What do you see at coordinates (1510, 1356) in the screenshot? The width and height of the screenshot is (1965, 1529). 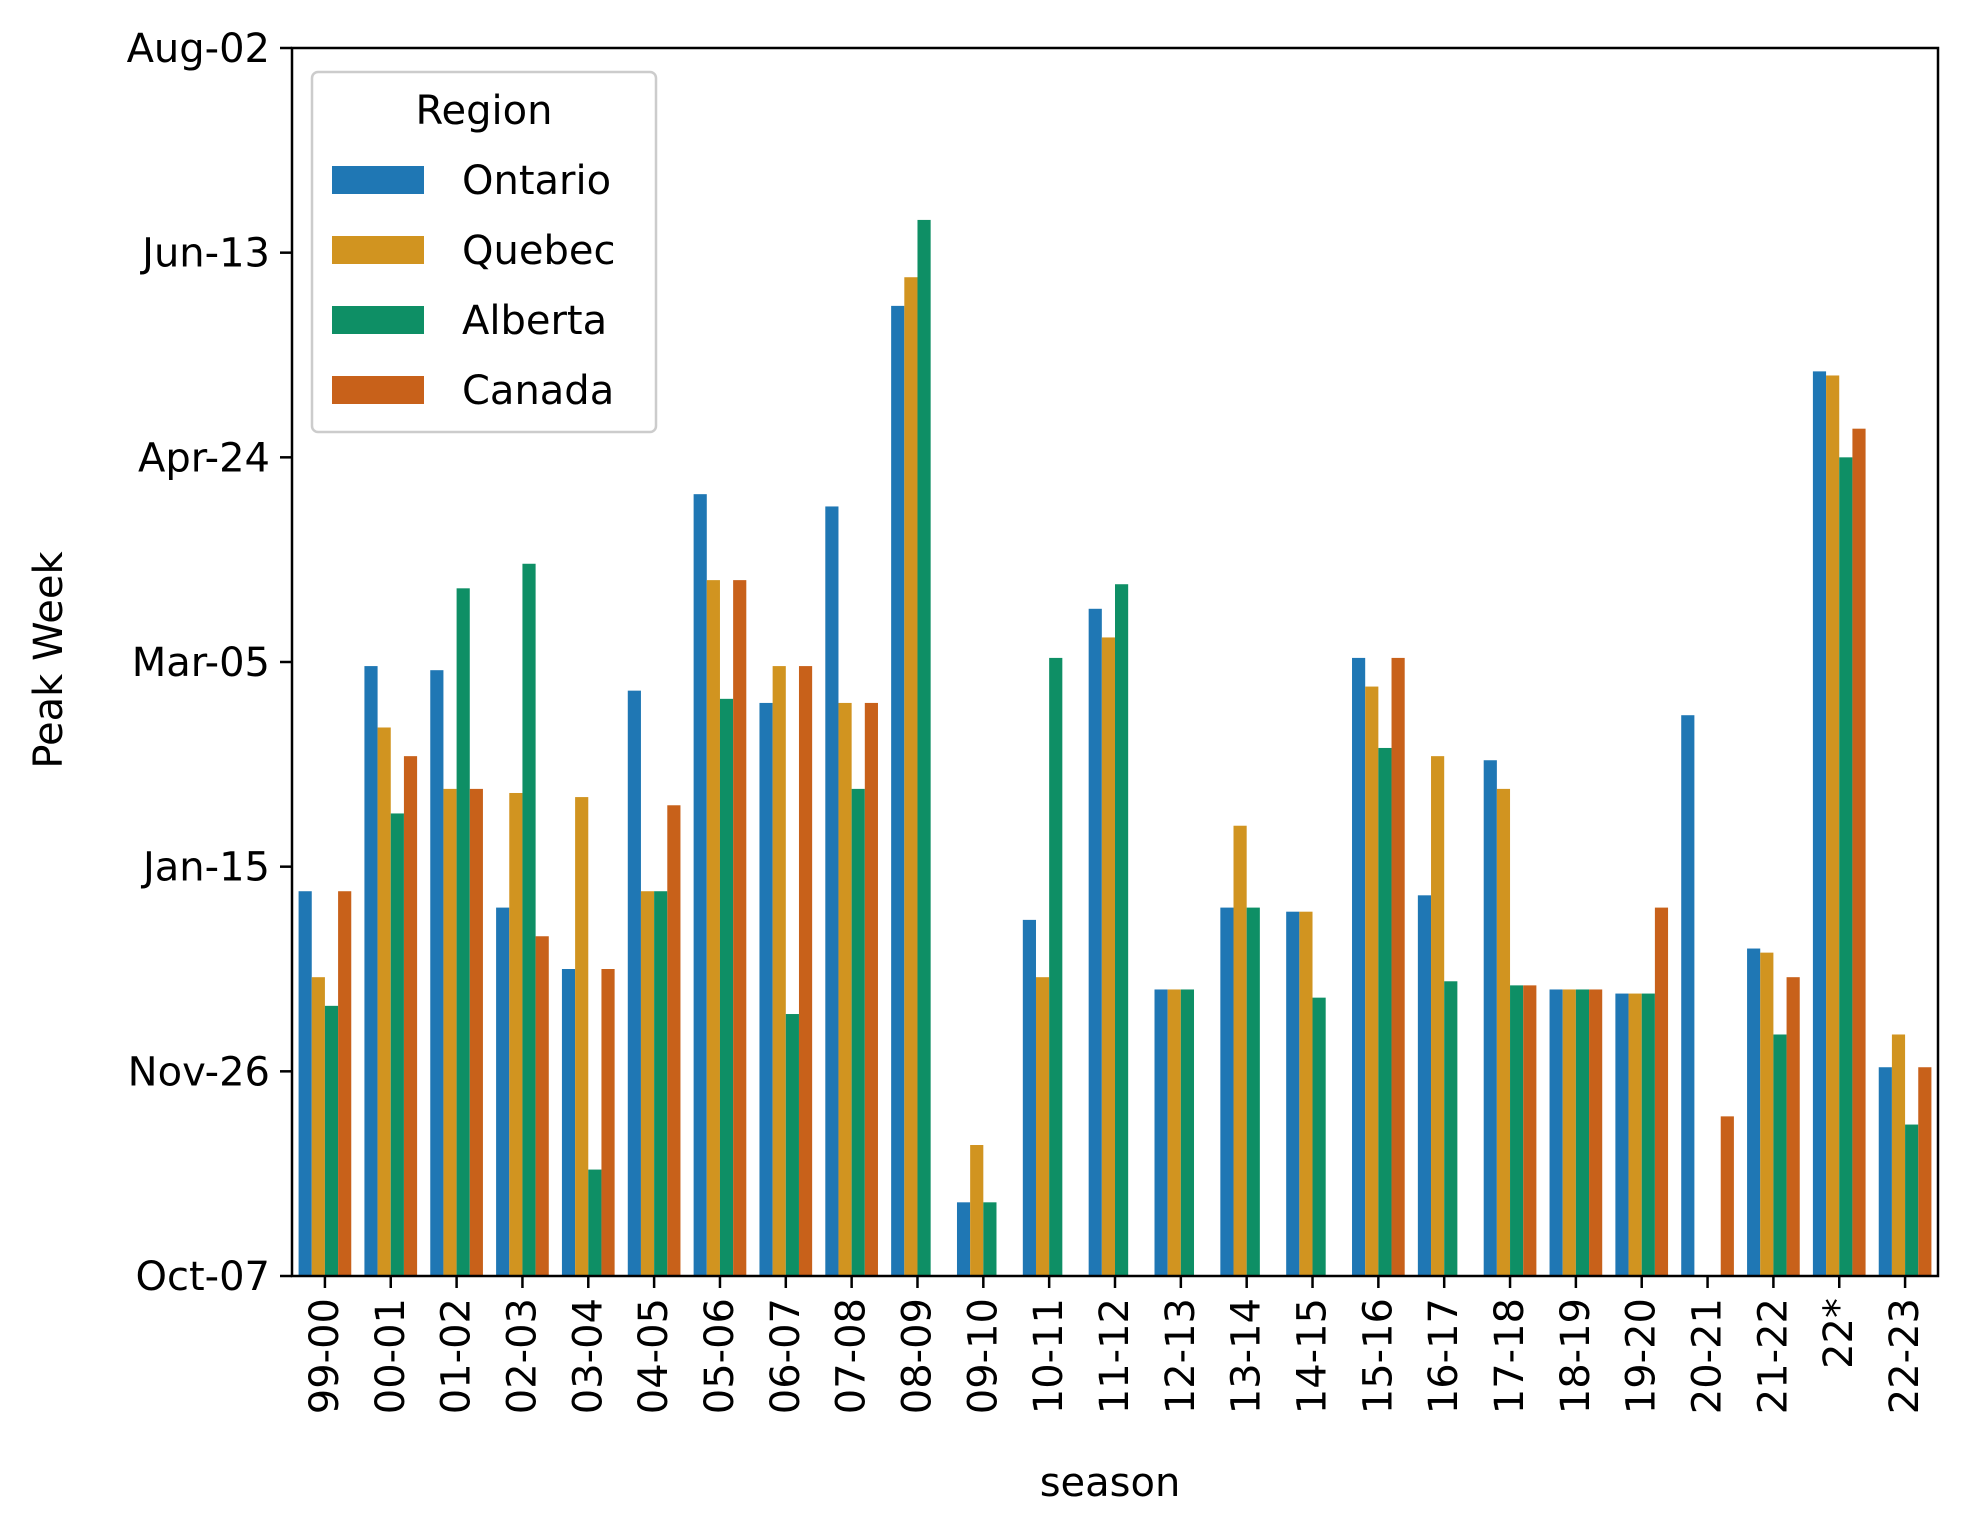 I see `x-tick-label: 17-18` at bounding box center [1510, 1356].